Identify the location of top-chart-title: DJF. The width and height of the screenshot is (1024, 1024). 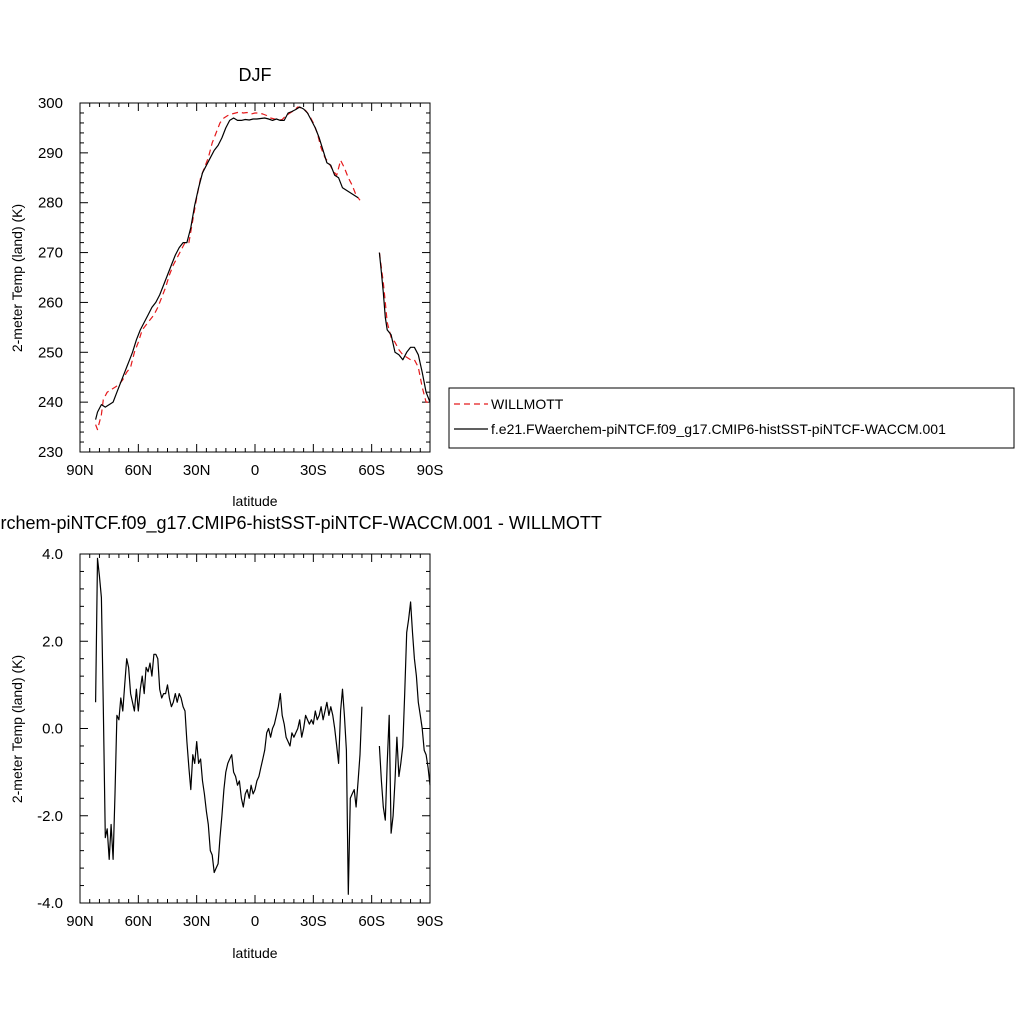
(255, 75).